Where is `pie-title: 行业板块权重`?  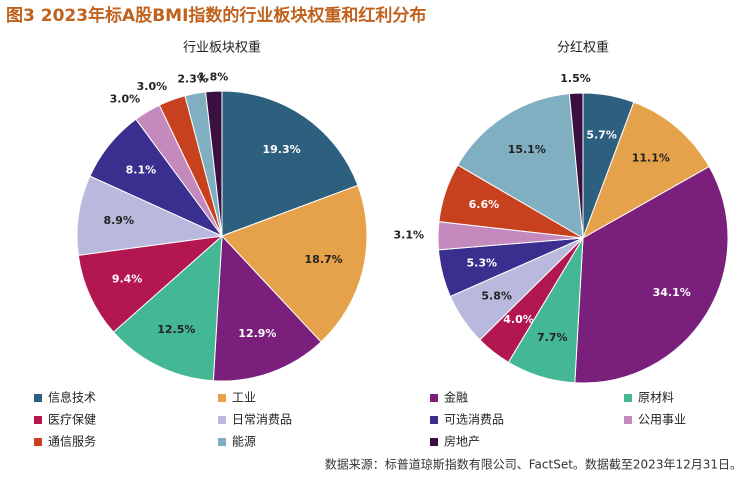 pie-title: 行业板块权重 is located at coordinates (222, 48).